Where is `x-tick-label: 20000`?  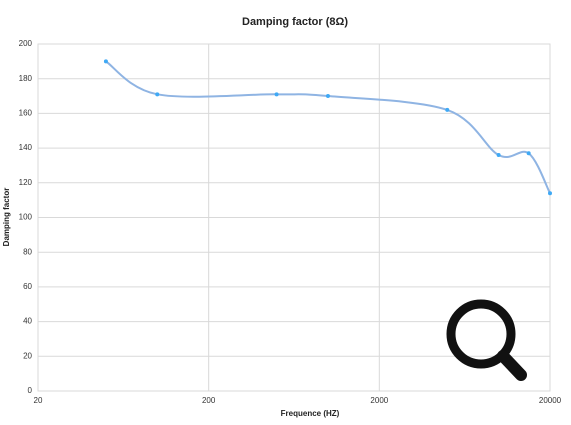 x-tick-label: 20000 is located at coordinates (550, 400).